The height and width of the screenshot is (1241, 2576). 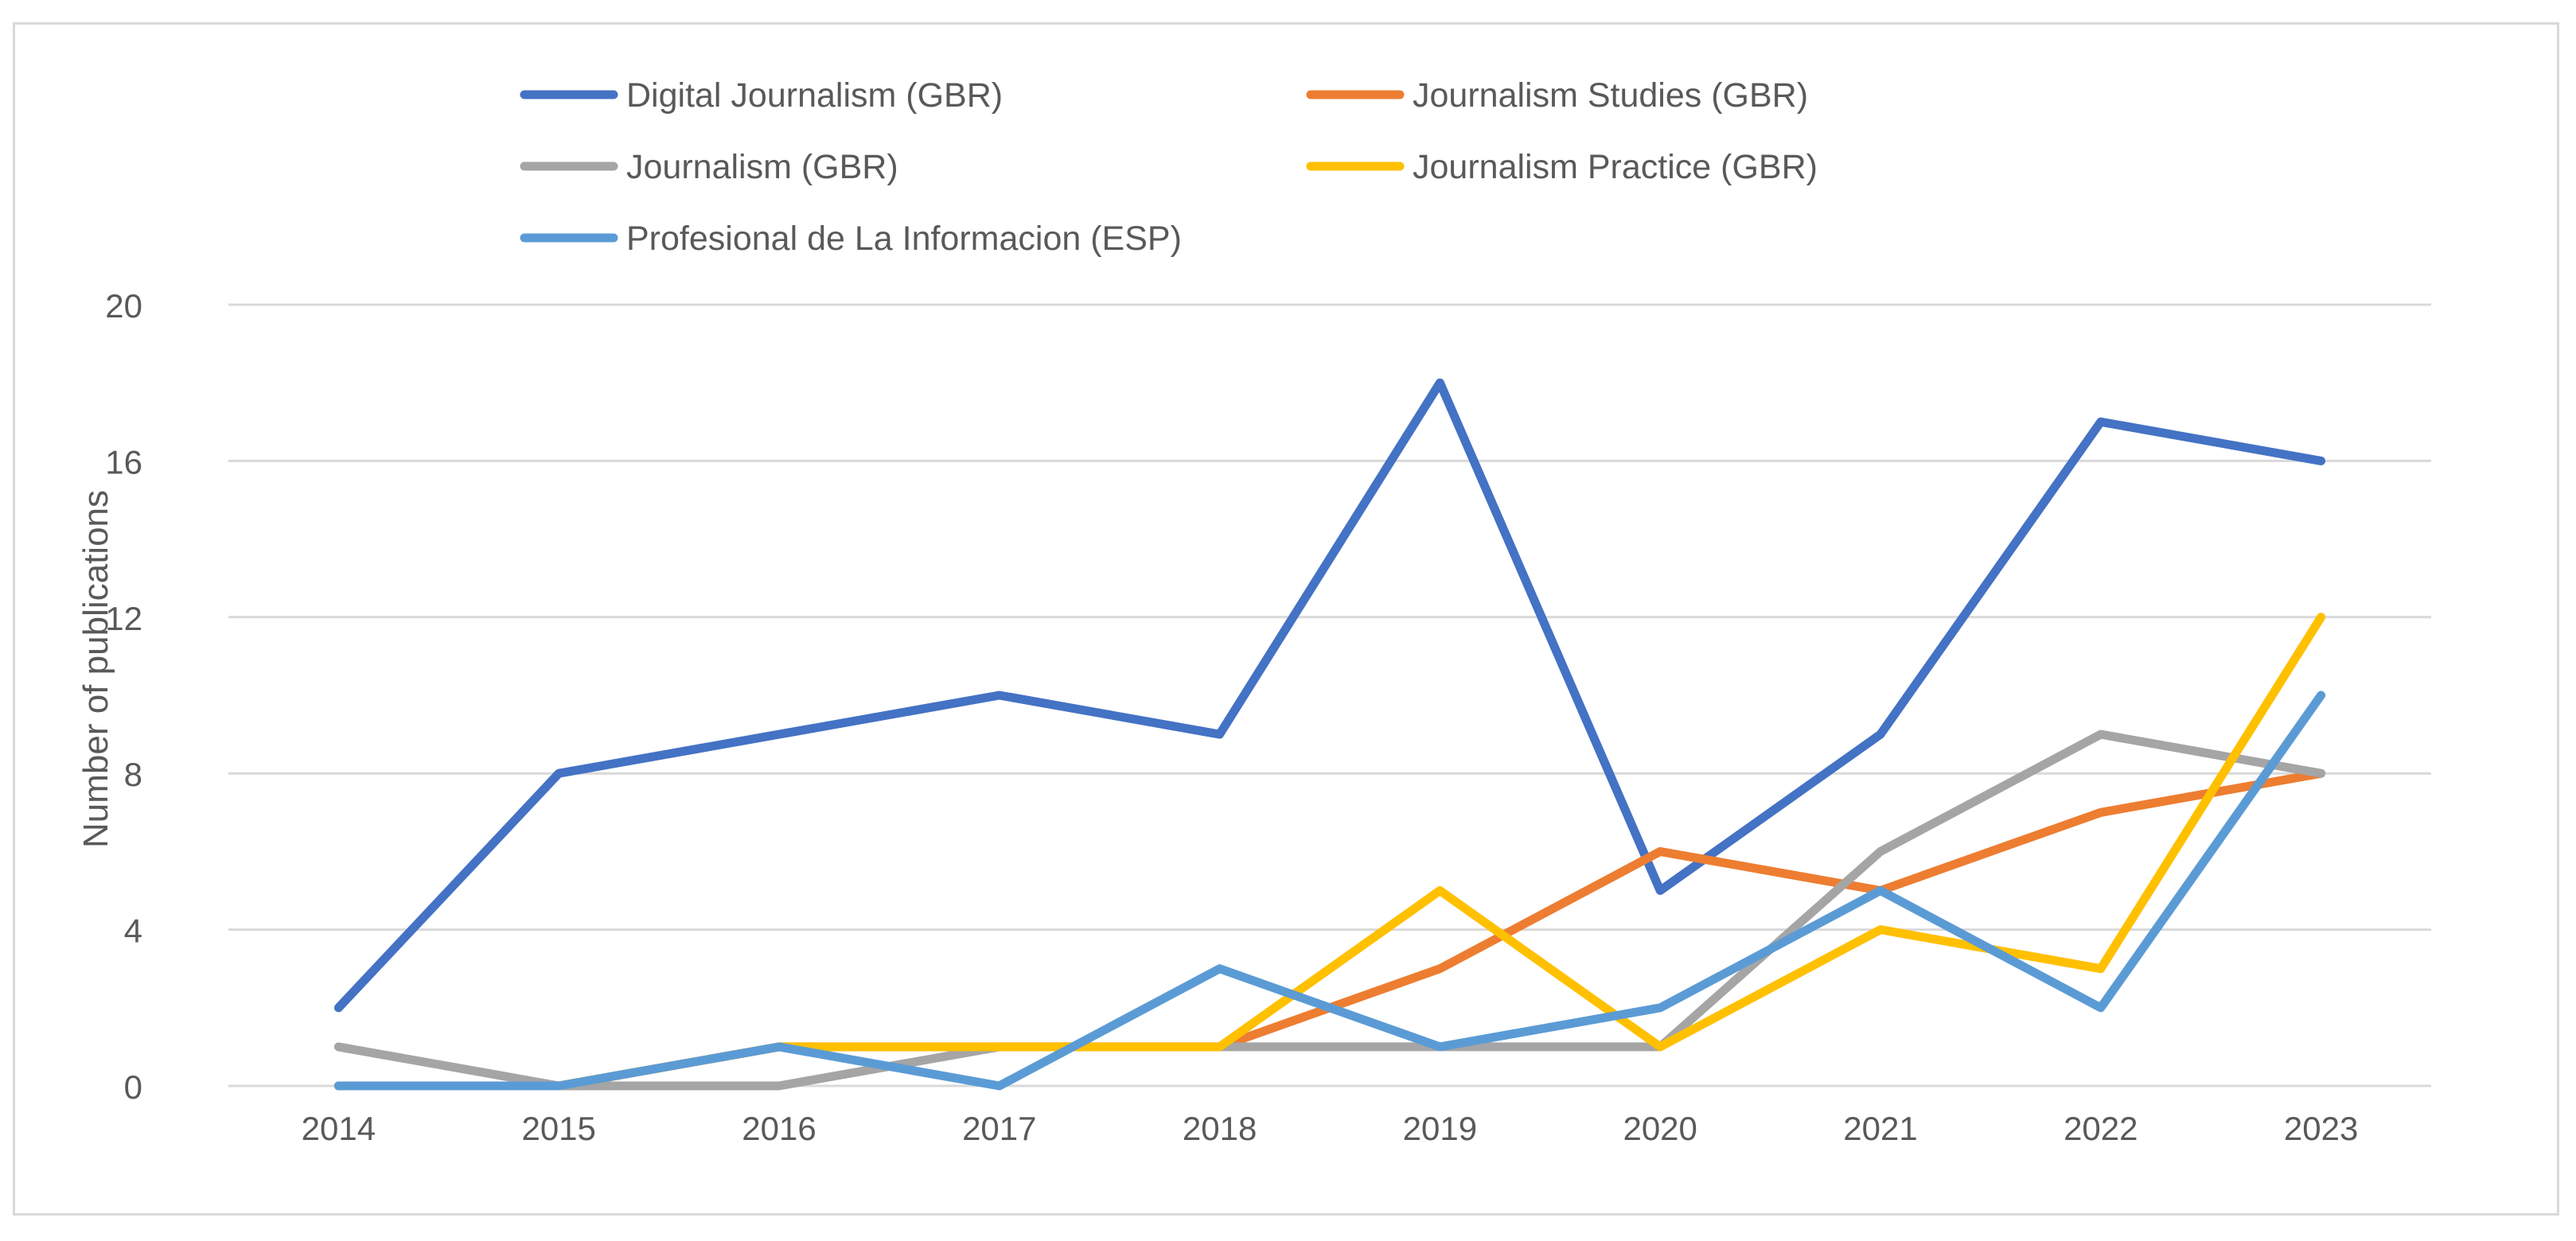 What do you see at coordinates (1440, 1128) in the screenshot?
I see `x-tick-label: 2019` at bounding box center [1440, 1128].